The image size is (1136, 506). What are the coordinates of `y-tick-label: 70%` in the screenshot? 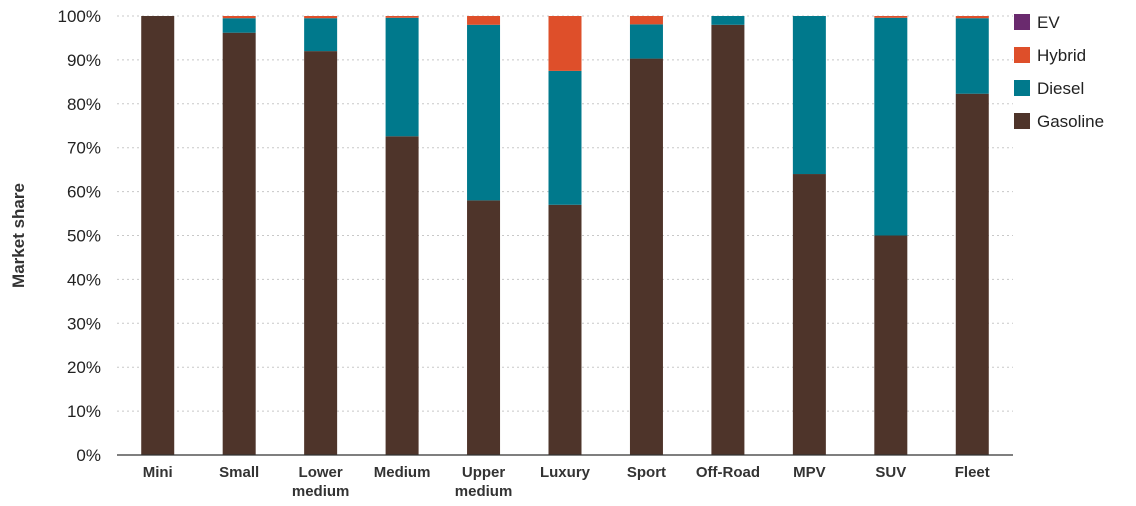 It's located at (84, 148).